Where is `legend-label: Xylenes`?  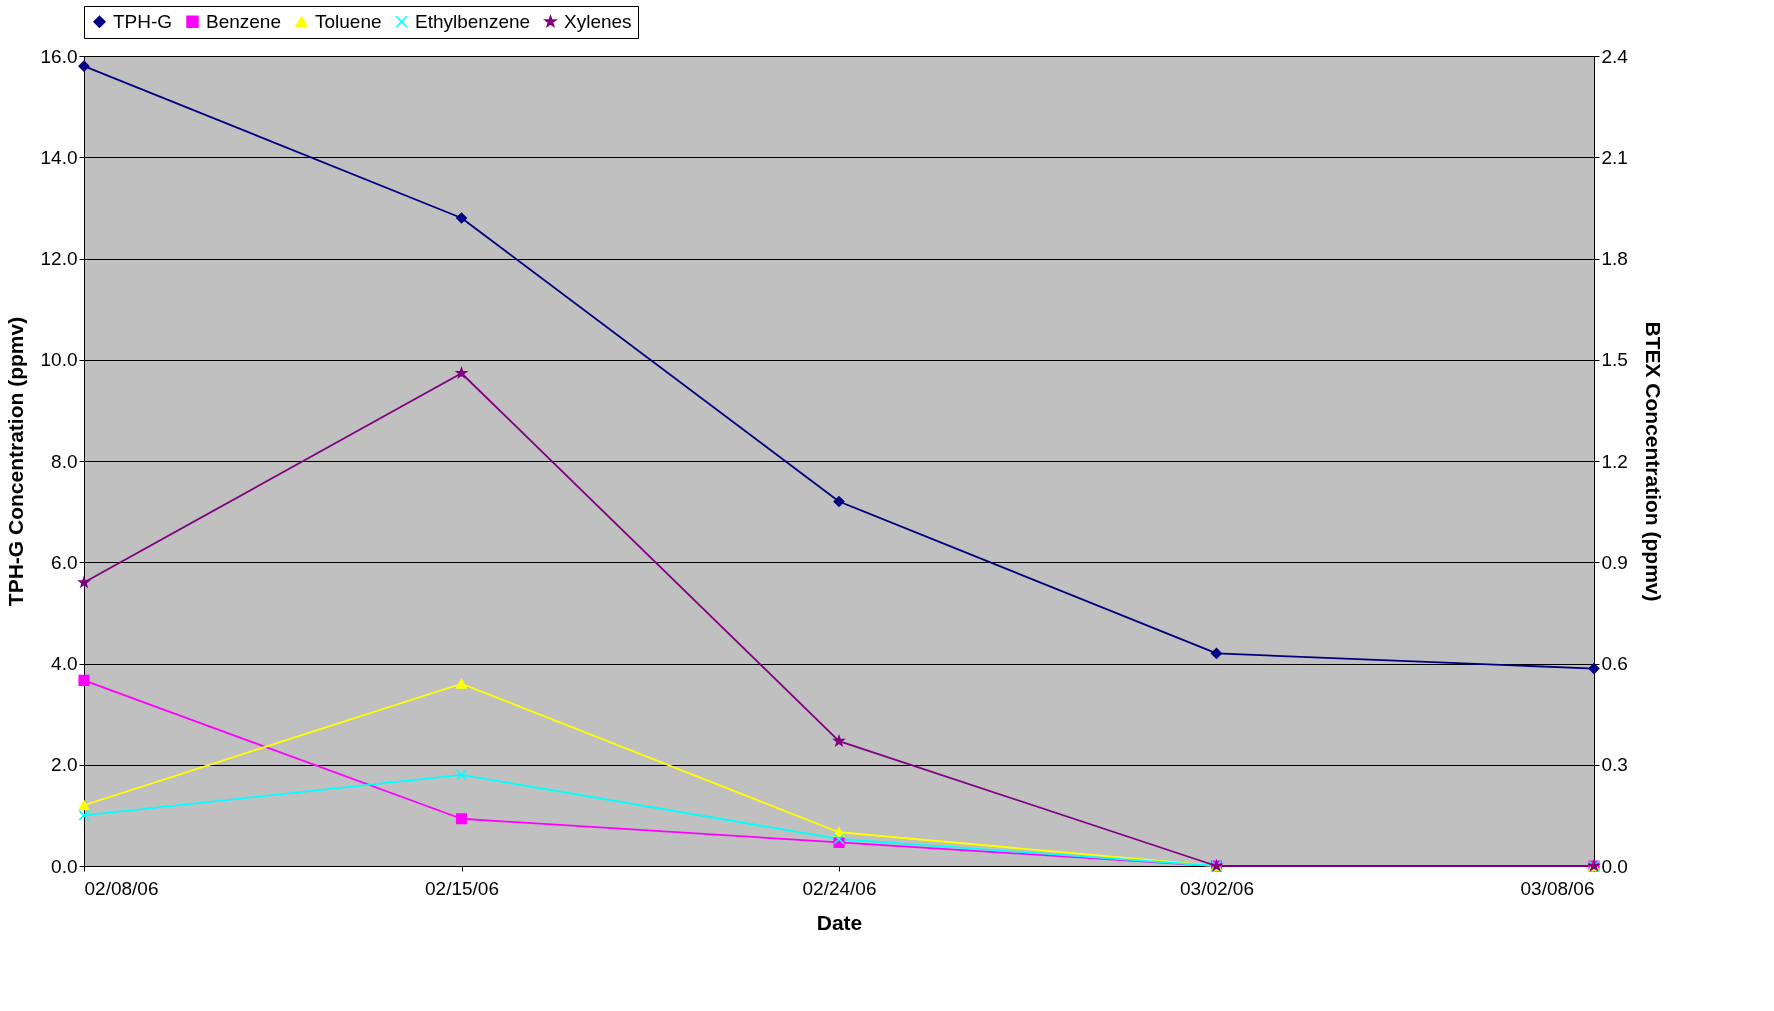 legend-label: Xylenes is located at coordinates (598, 21).